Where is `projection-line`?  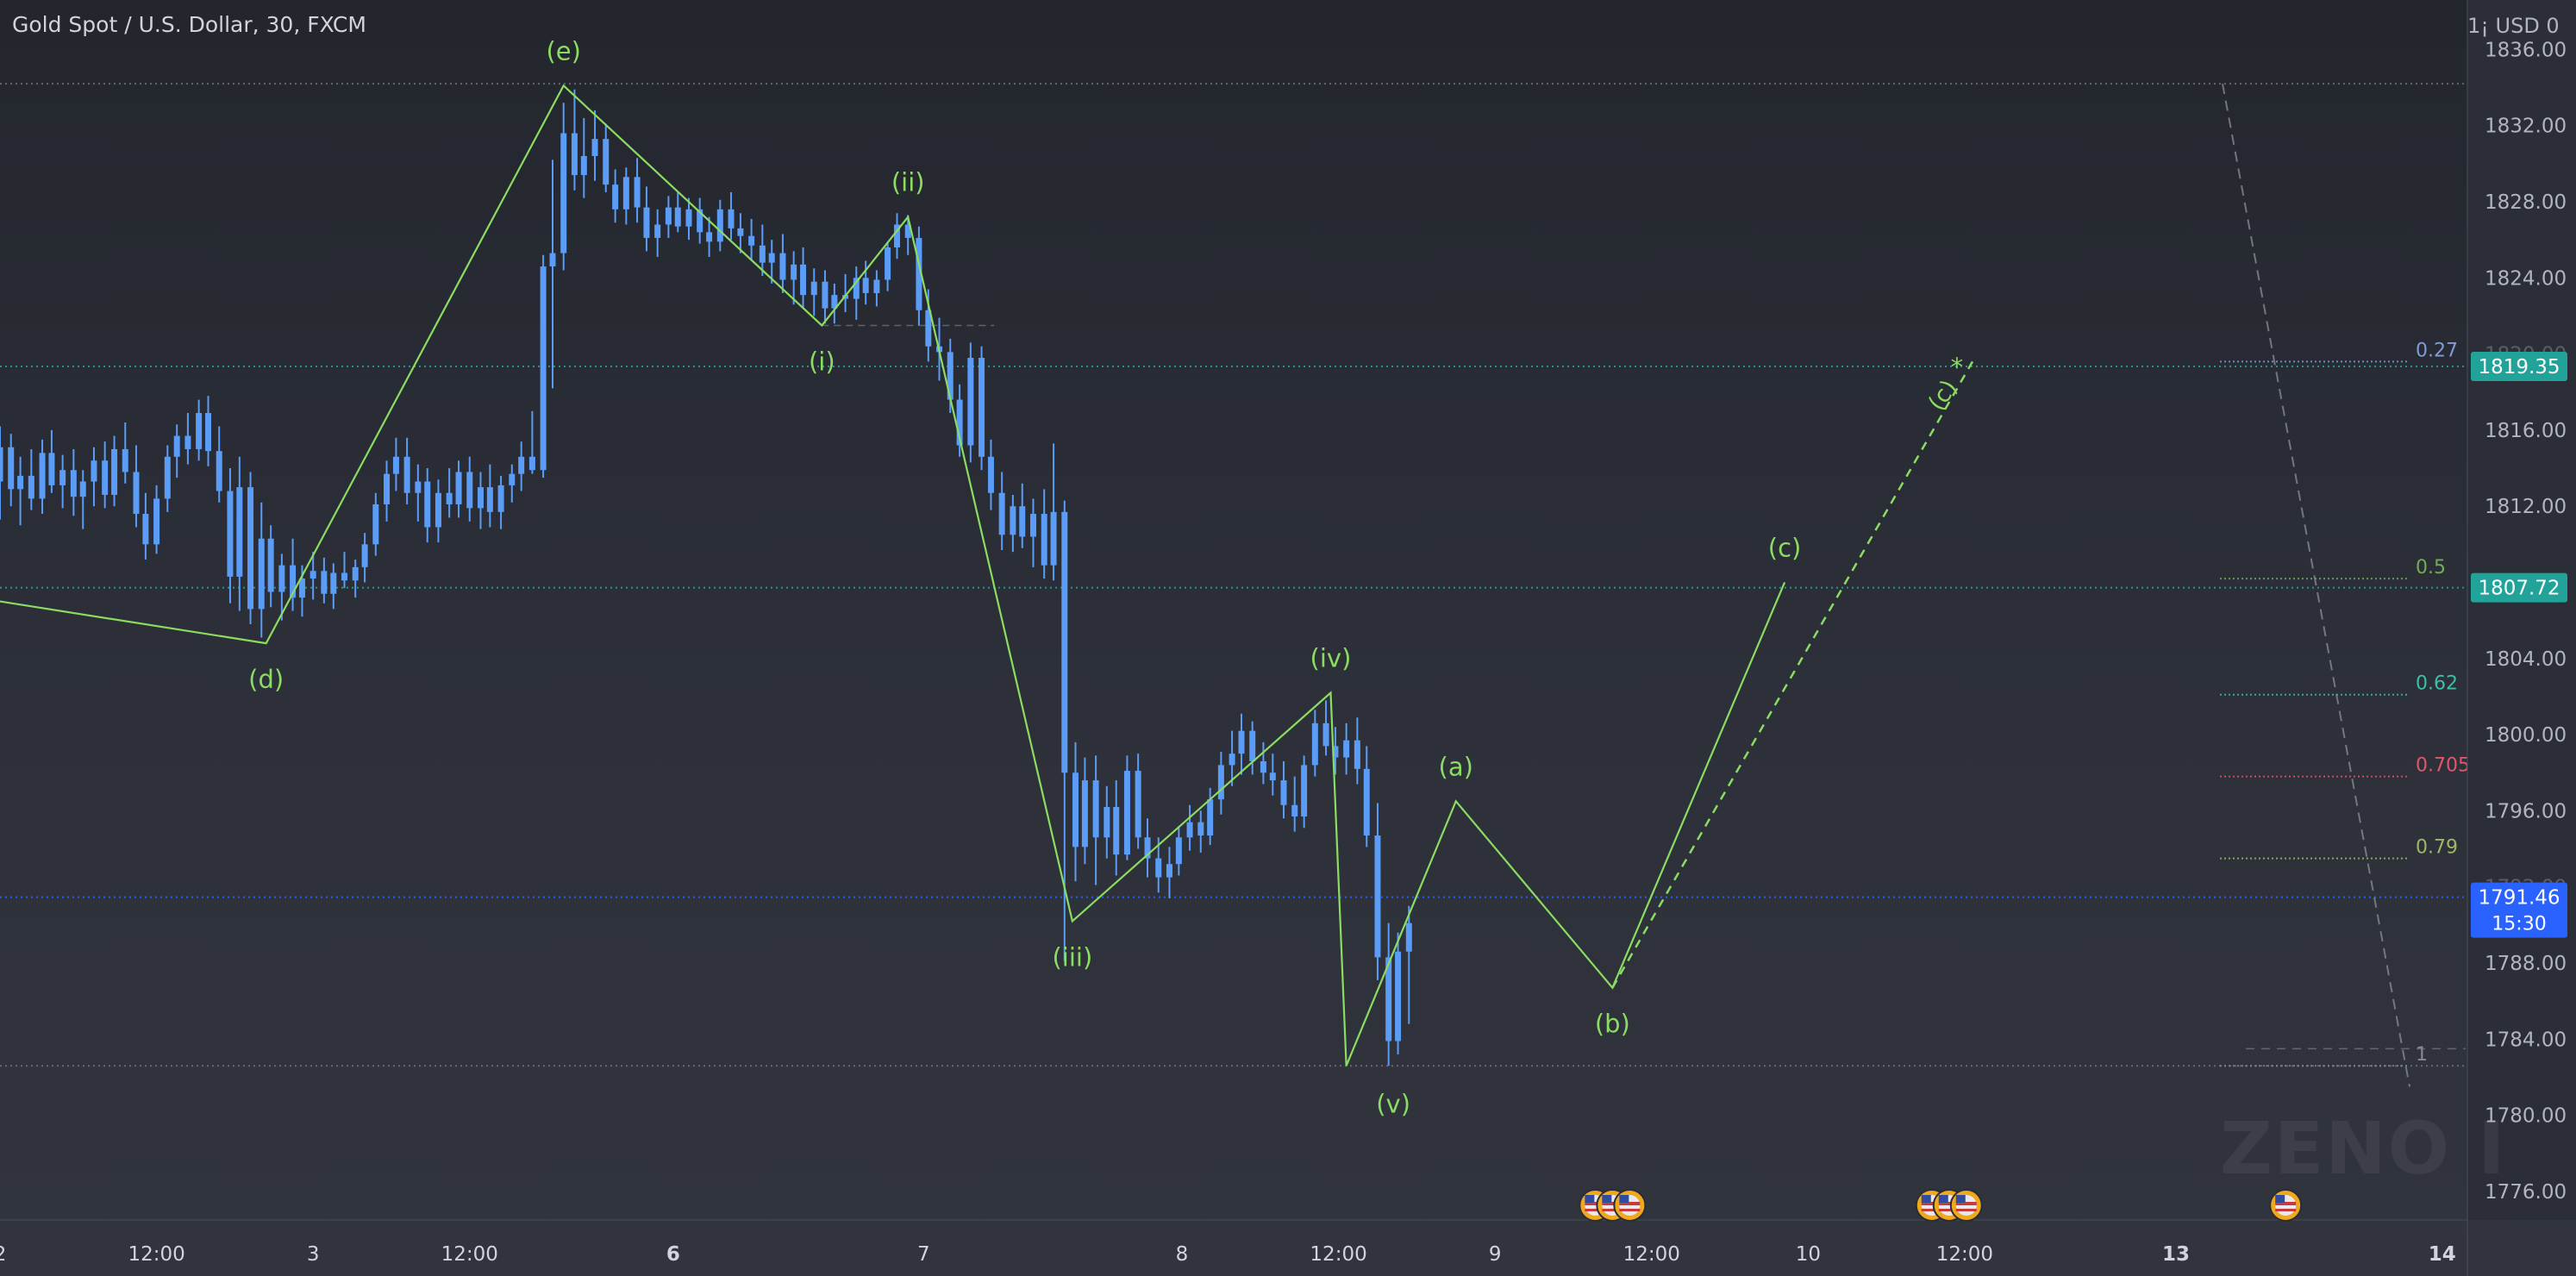 projection-line is located at coordinates (1793, 674).